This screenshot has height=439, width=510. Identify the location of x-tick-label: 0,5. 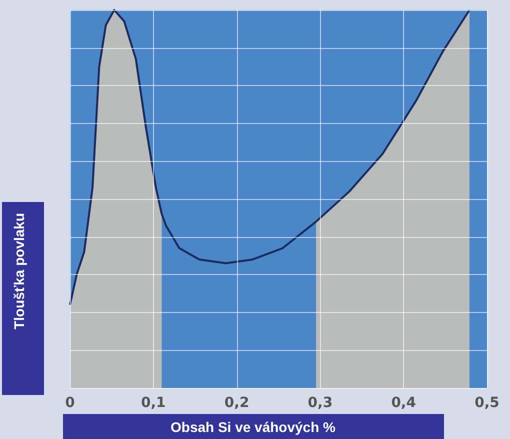
(487, 403).